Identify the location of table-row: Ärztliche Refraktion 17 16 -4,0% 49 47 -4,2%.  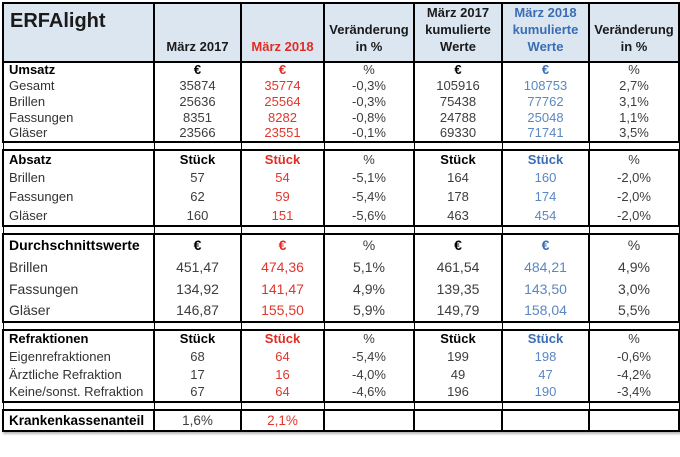
(341, 375).